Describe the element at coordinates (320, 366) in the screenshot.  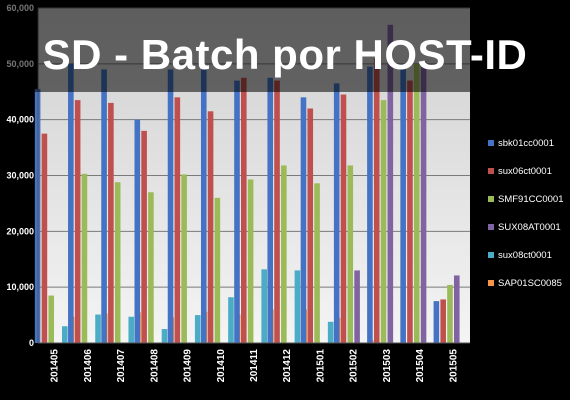
I see `x-tick-label: 201501` at that location.